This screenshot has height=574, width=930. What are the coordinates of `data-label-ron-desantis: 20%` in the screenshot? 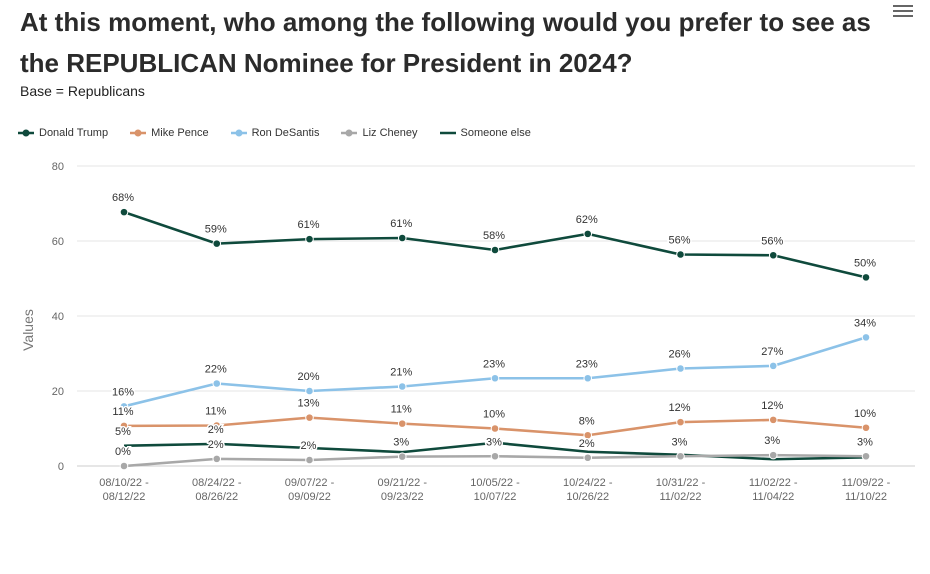 It's located at (308, 377).